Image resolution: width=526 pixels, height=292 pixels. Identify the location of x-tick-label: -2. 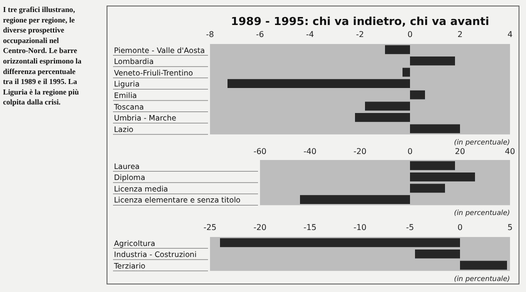
(360, 34).